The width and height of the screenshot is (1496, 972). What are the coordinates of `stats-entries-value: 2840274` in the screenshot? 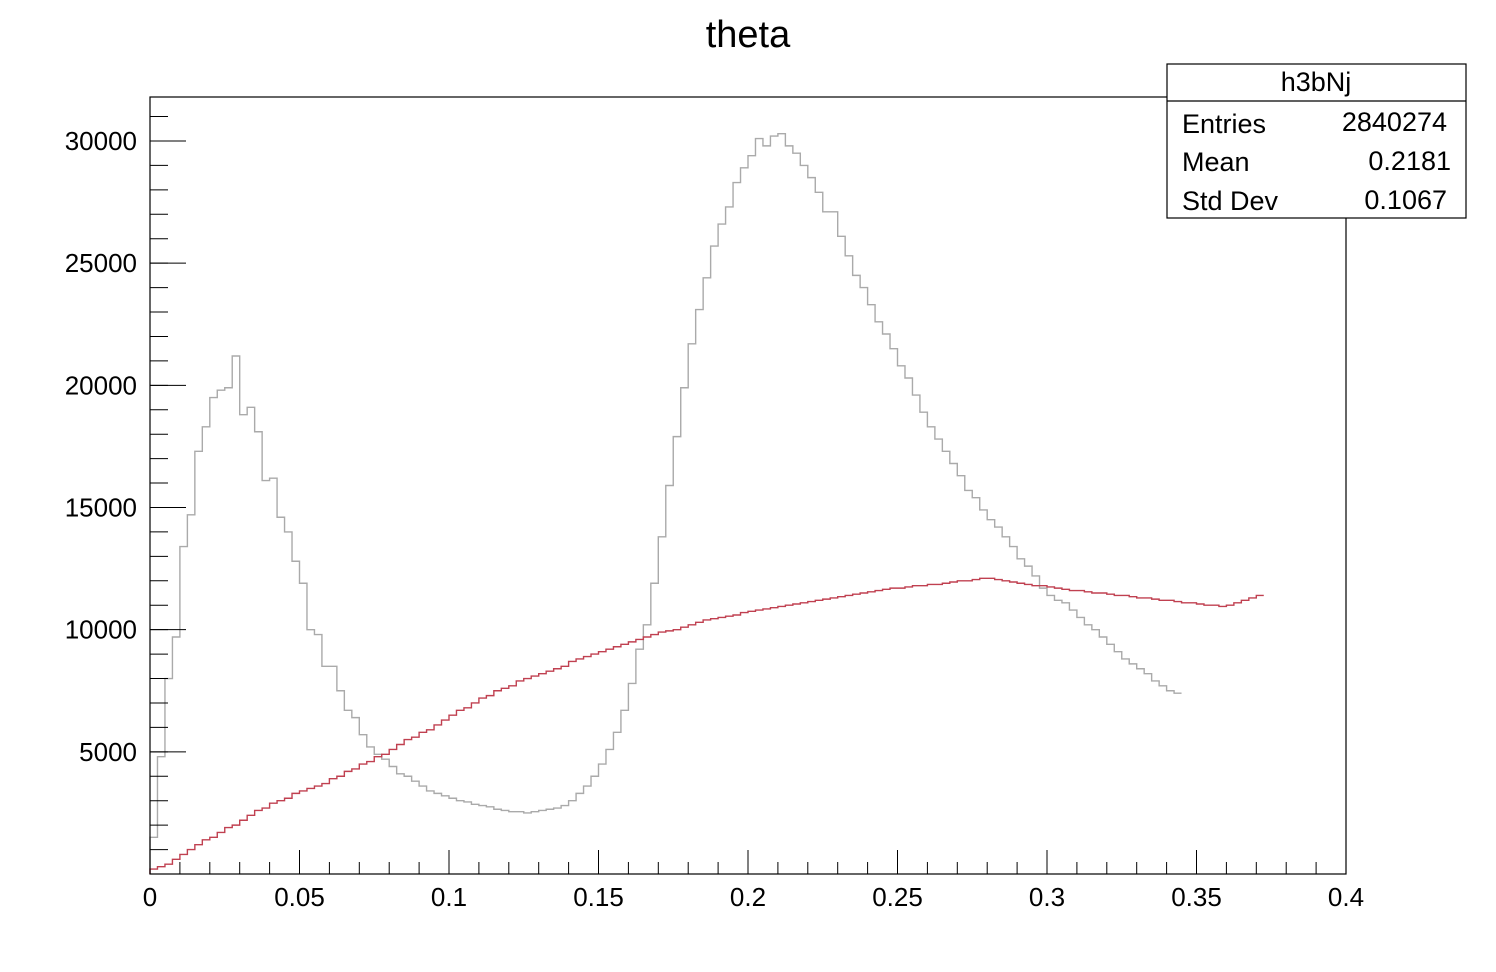 It's located at (1394, 122).